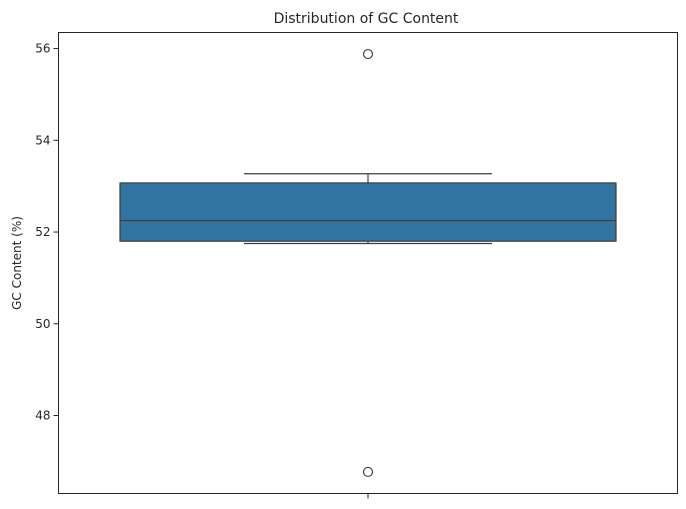 This screenshot has height=509, width=686. Describe the element at coordinates (42, 324) in the screenshot. I see `y-tick-label: 50` at that location.